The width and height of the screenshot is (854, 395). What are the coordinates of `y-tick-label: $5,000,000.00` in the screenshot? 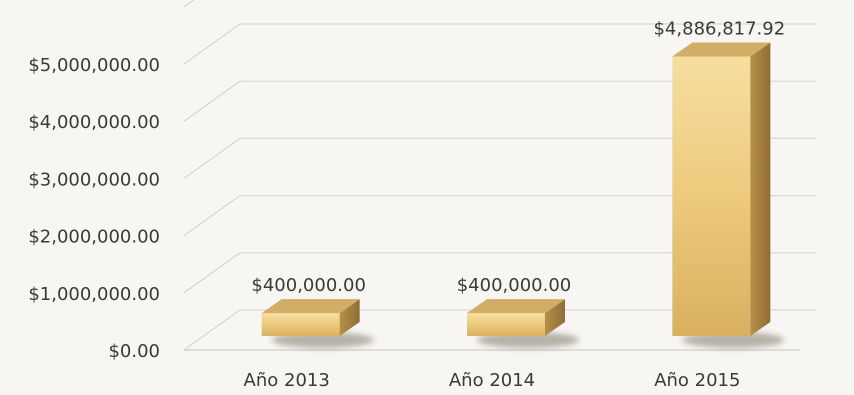 It's located at (94, 65).